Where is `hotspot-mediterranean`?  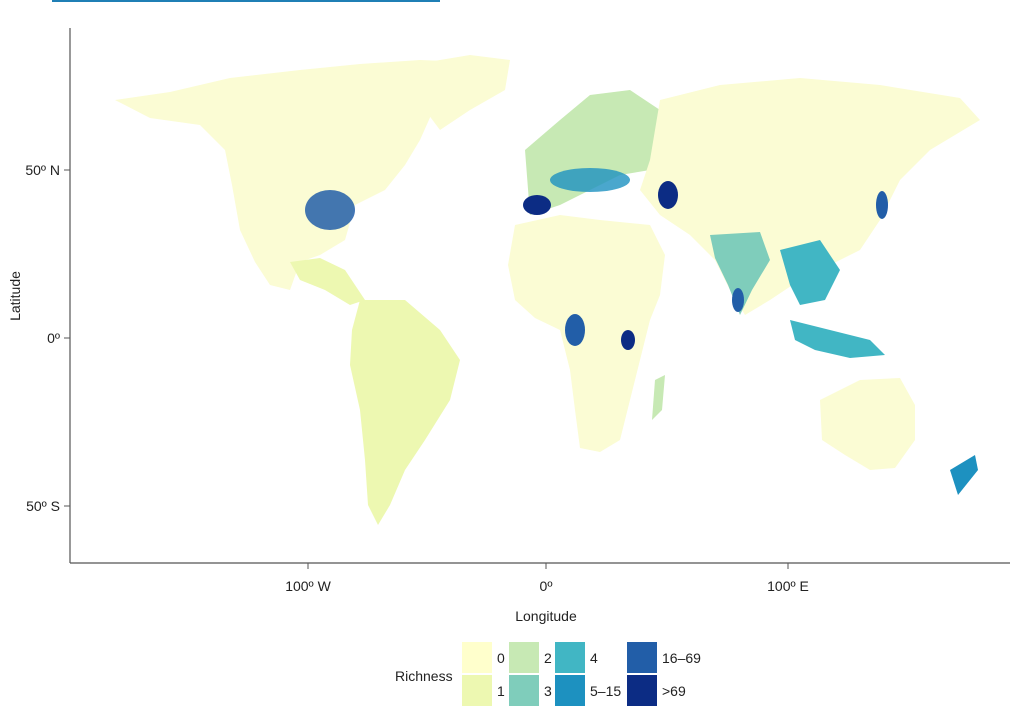 hotspot-mediterranean is located at coordinates (590, 180).